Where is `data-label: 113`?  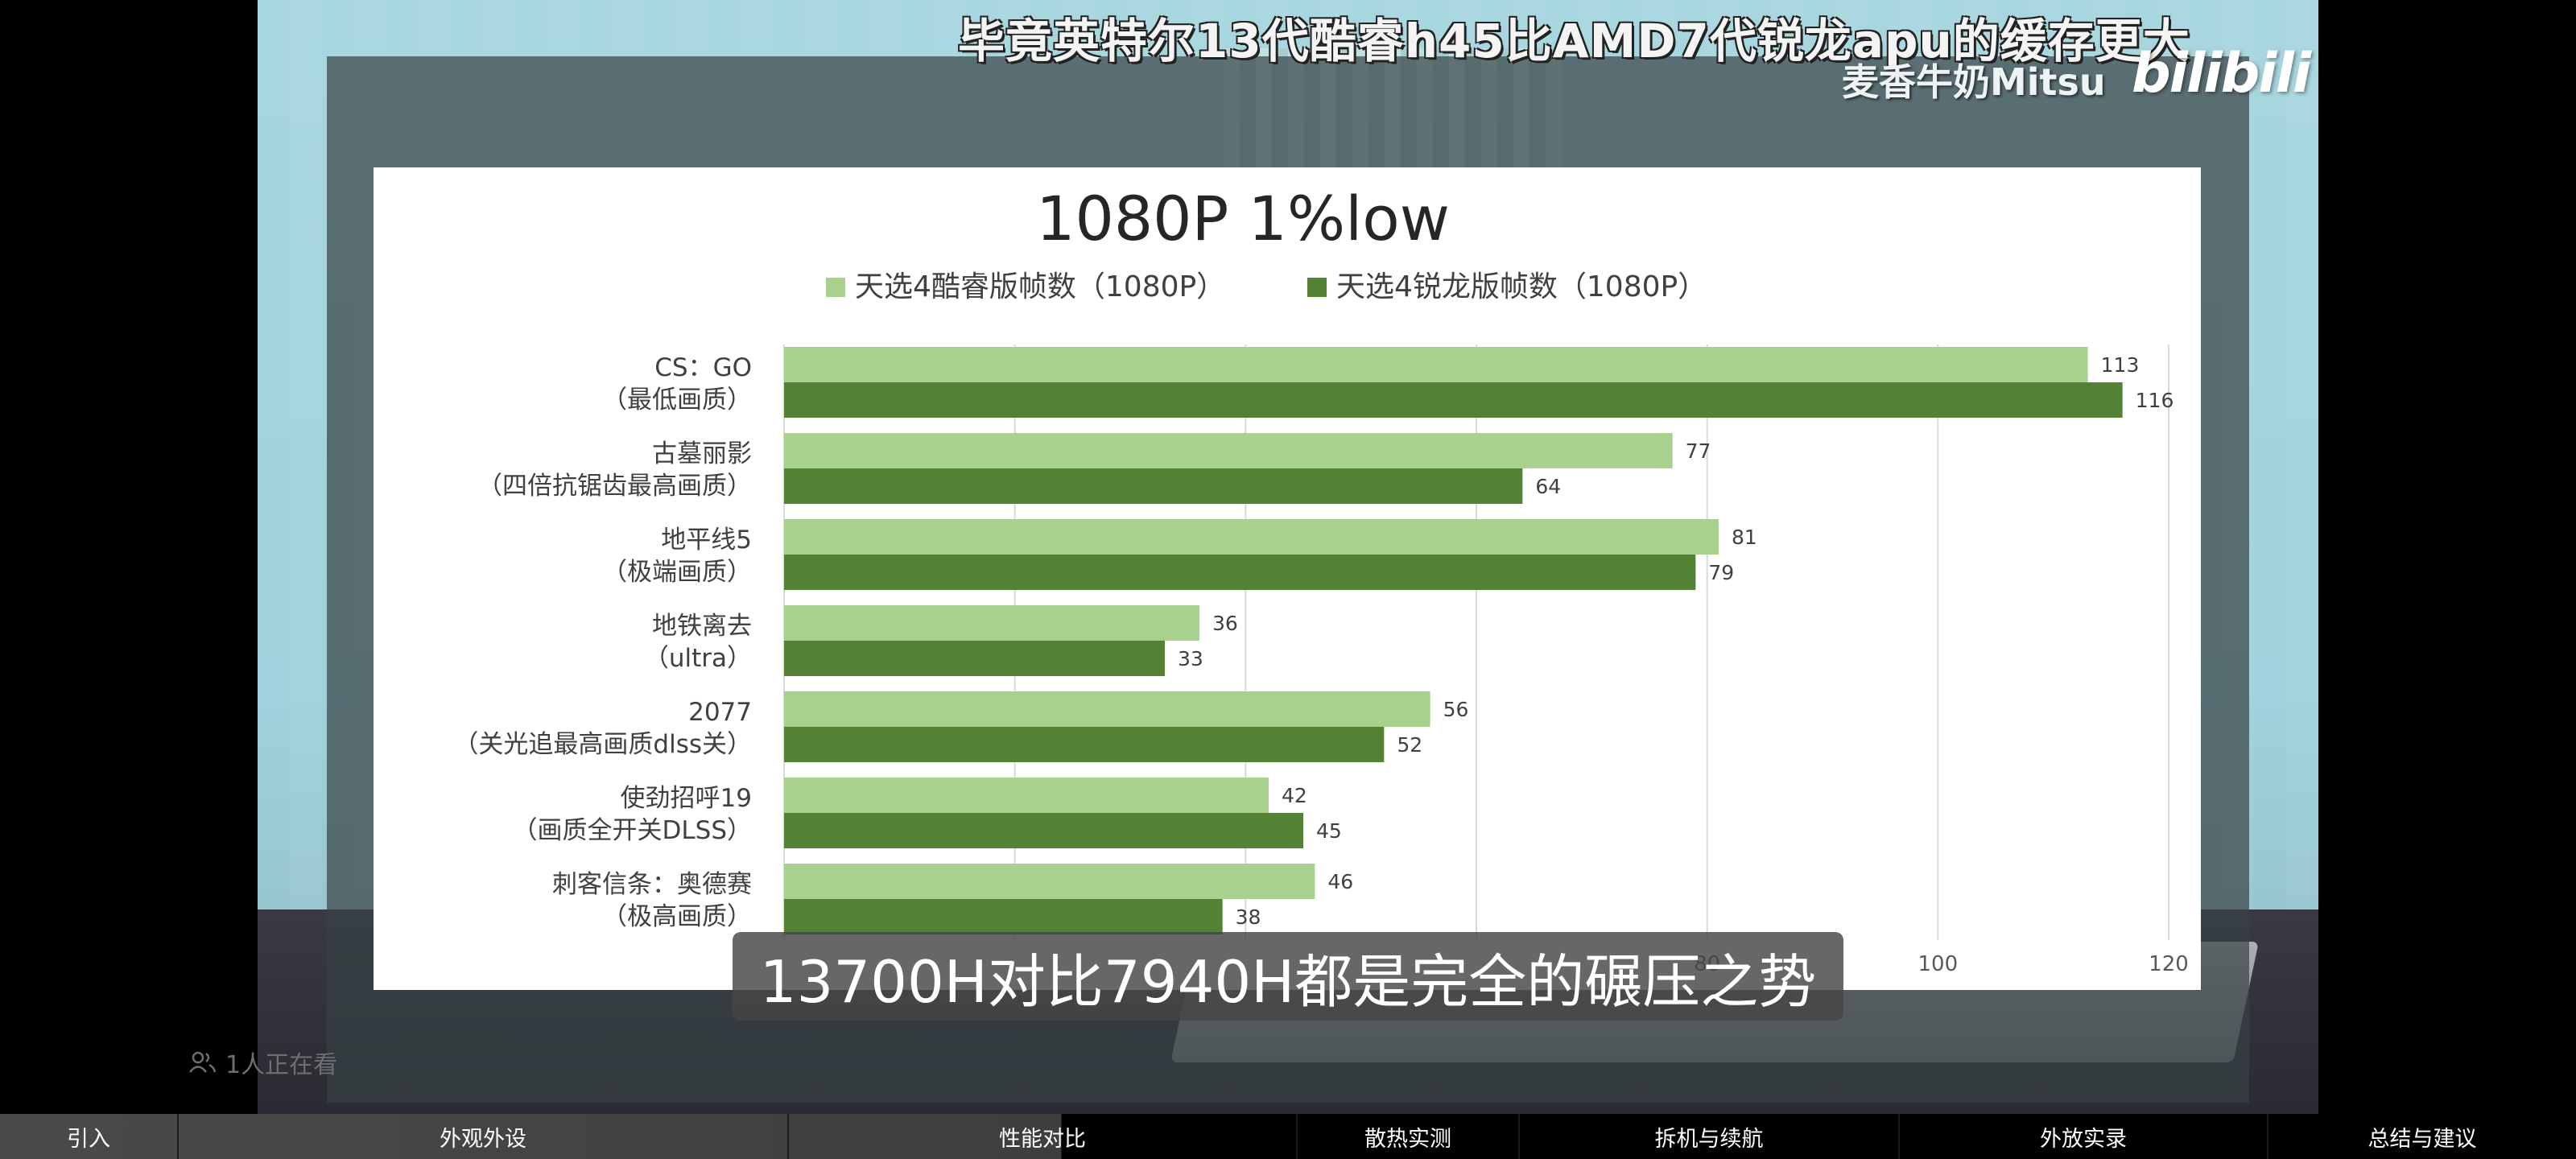
data-label: 113 is located at coordinates (2120, 365).